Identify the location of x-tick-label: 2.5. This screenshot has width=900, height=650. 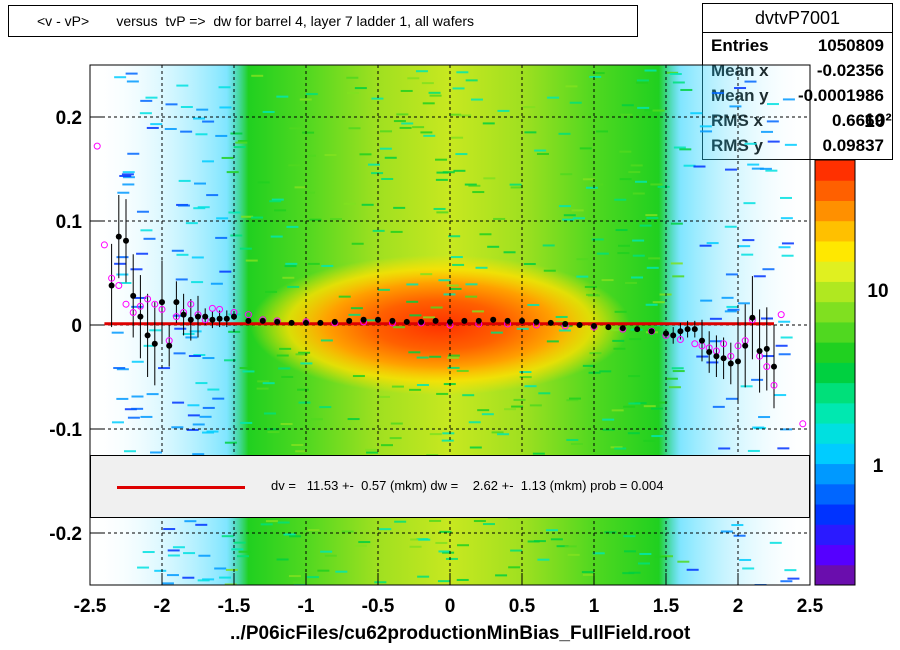
(810, 606).